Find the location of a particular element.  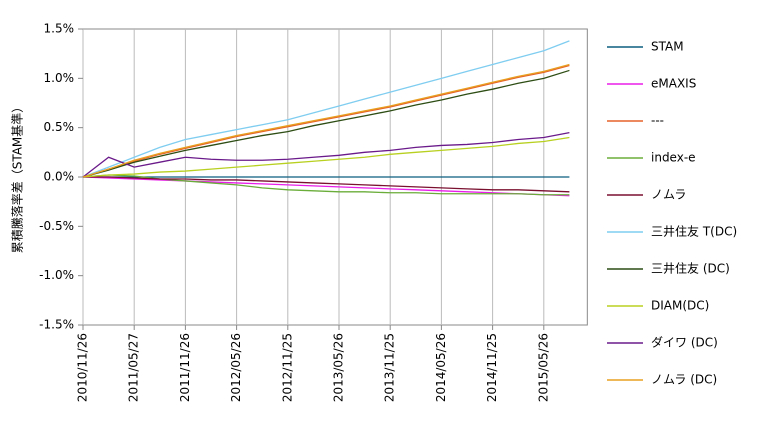

x-tick-label: 2012/11/25 is located at coordinates (287, 367).